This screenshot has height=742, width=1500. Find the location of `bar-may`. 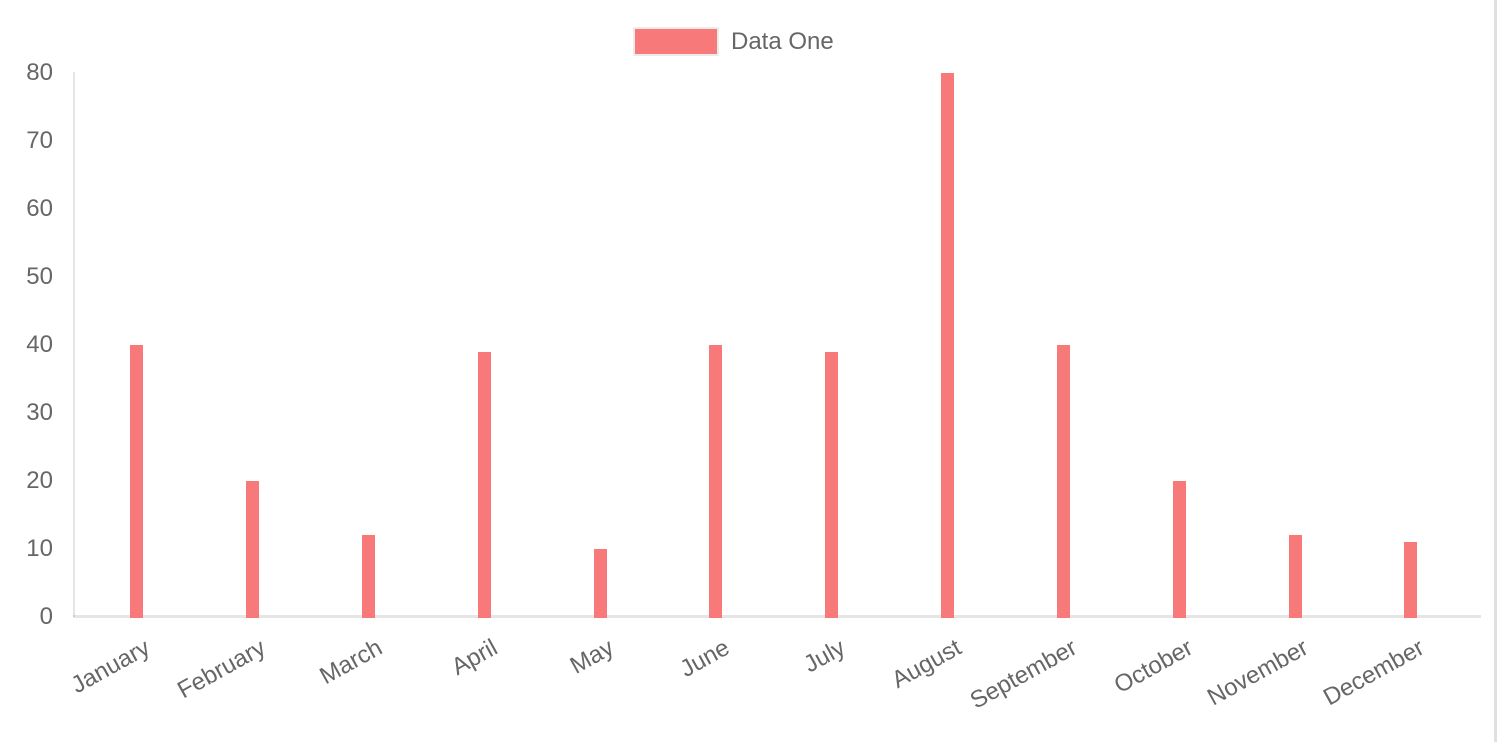

bar-may is located at coordinates (600, 583).